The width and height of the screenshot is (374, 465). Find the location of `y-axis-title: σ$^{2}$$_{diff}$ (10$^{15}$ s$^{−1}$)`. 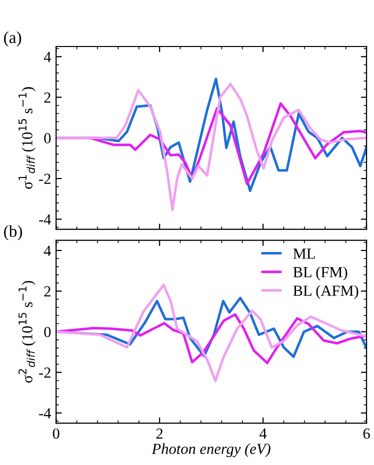

y-axis-title: σ$^{2}$$_{diff}$ (10$^{15}$ s$^{−1}$) is located at coordinates (27, 331).